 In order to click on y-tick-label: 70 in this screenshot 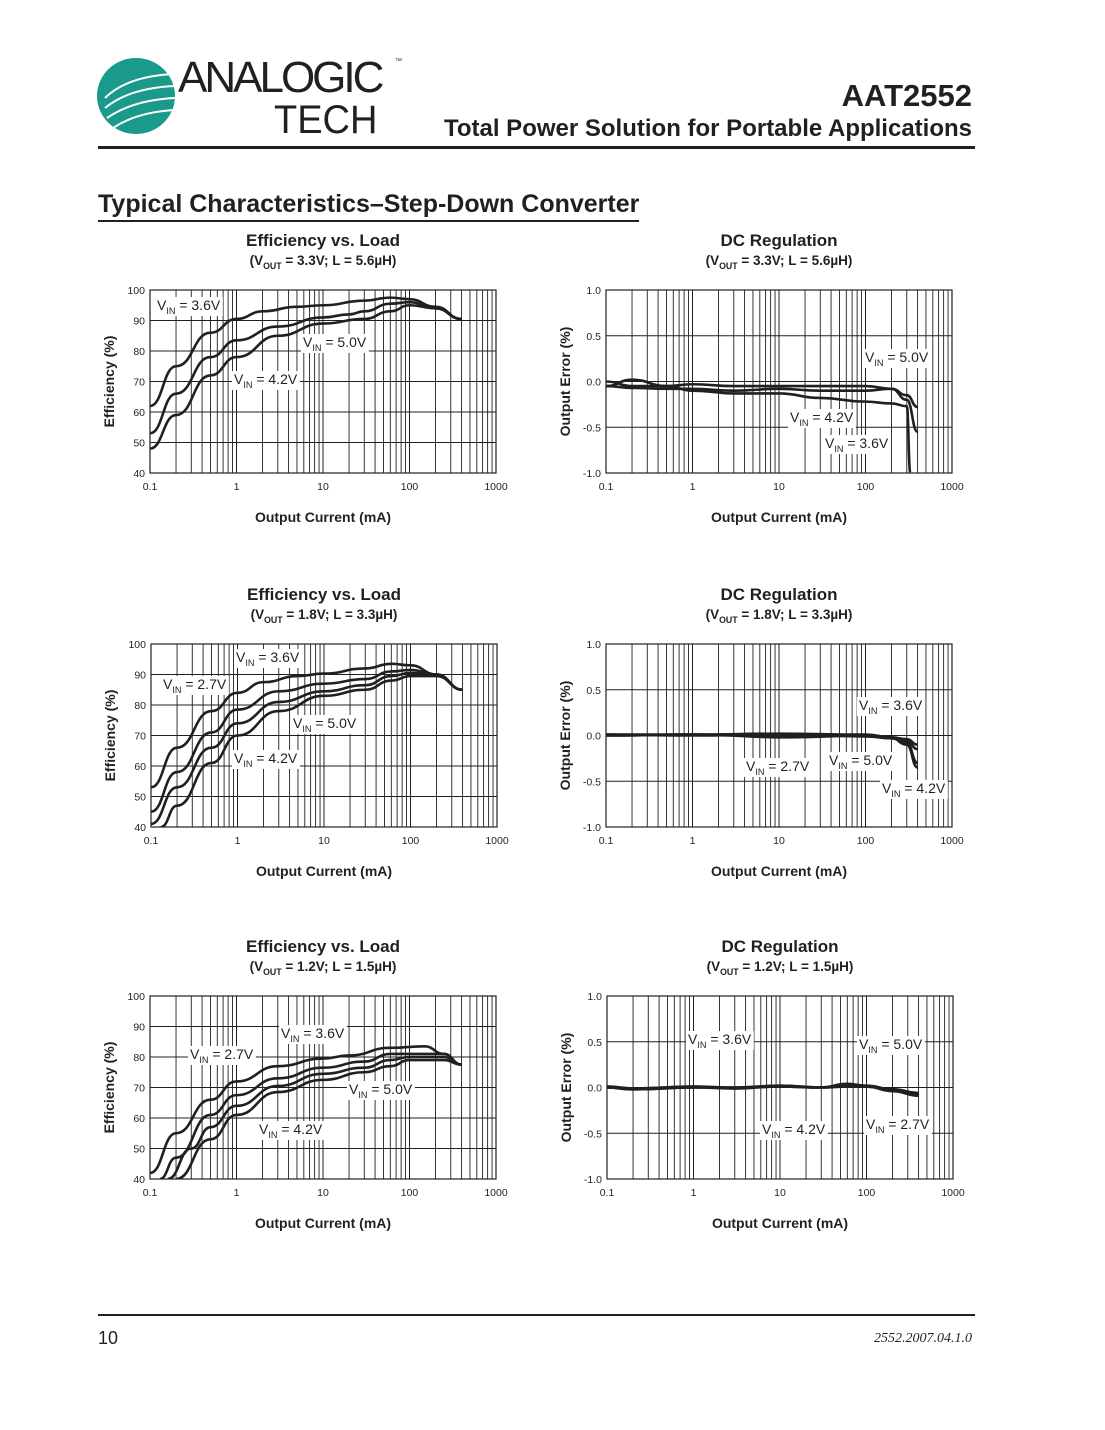, I will do `click(139, 1089)`.